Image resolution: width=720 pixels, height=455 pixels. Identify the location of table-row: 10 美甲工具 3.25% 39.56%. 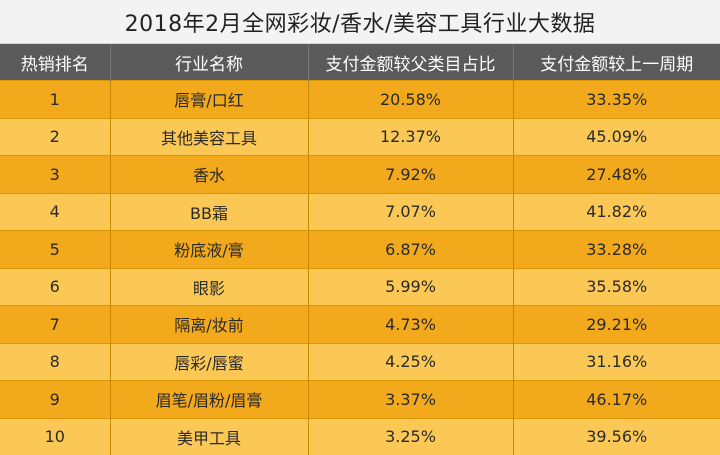
(360, 436).